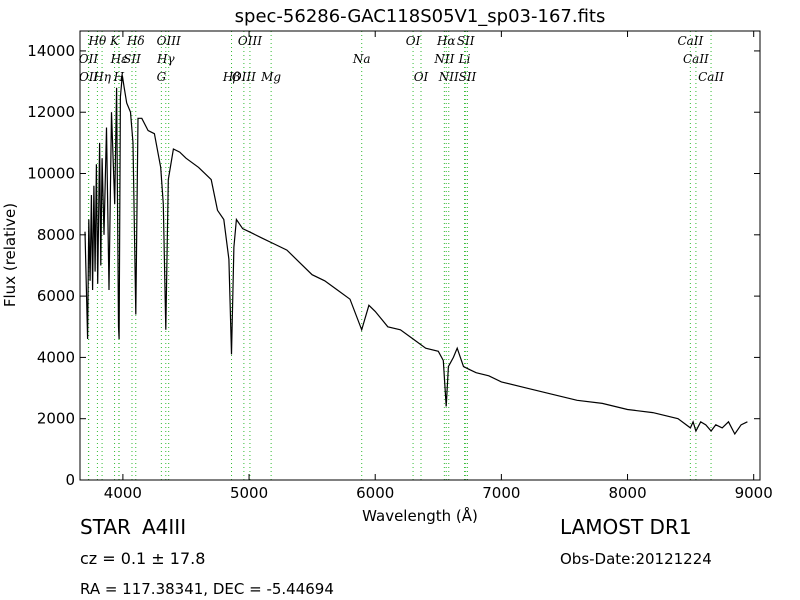  What do you see at coordinates (56, 419) in the screenshot?
I see `y-tick-label: 2000` at bounding box center [56, 419].